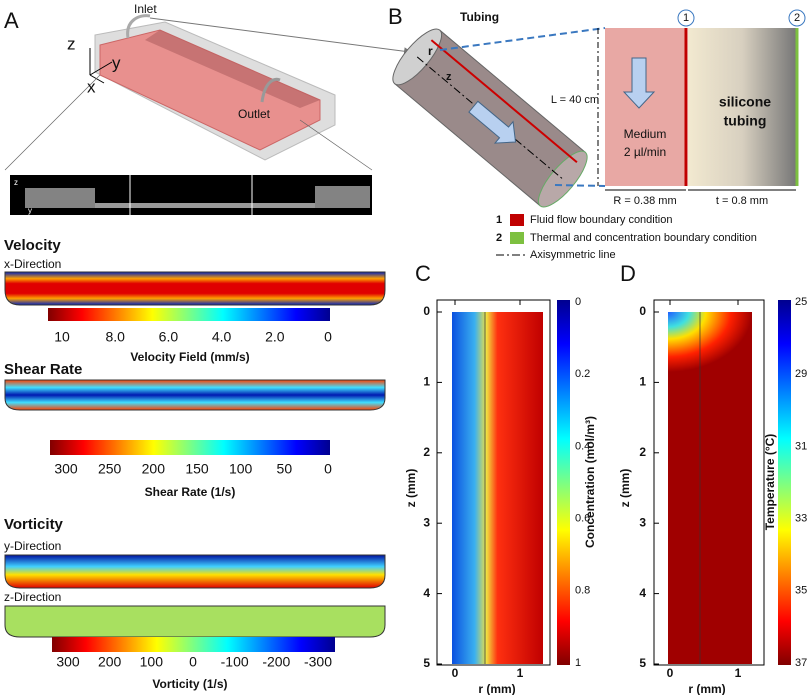 The height and width of the screenshot is (695, 807). What do you see at coordinates (582, 446) in the screenshot?
I see `colorbar-tick-label: 0.4` at bounding box center [582, 446].